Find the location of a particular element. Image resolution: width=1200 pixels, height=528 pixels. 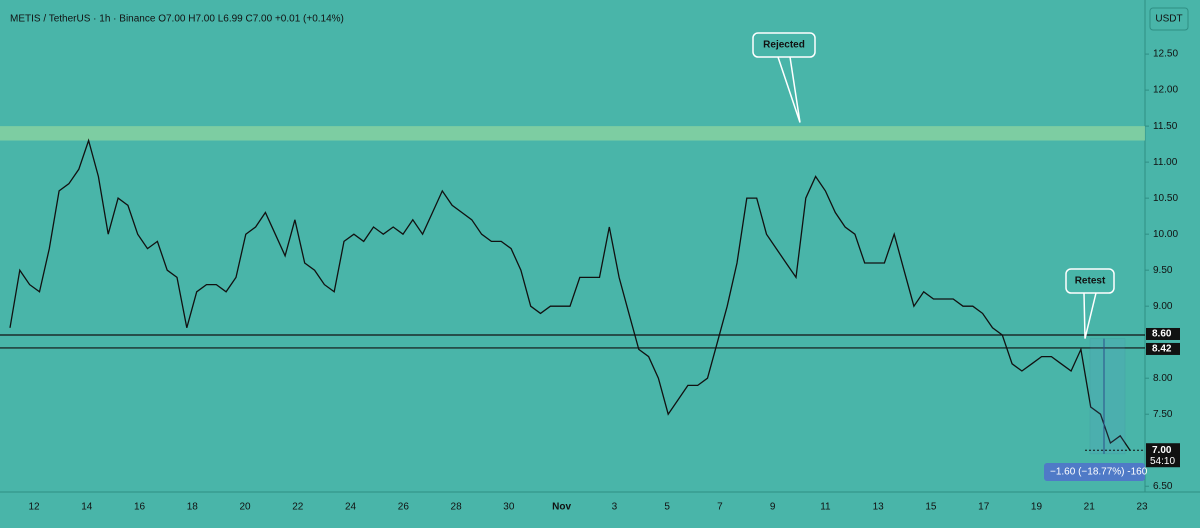

measure-box is located at coordinates (1107, 396).